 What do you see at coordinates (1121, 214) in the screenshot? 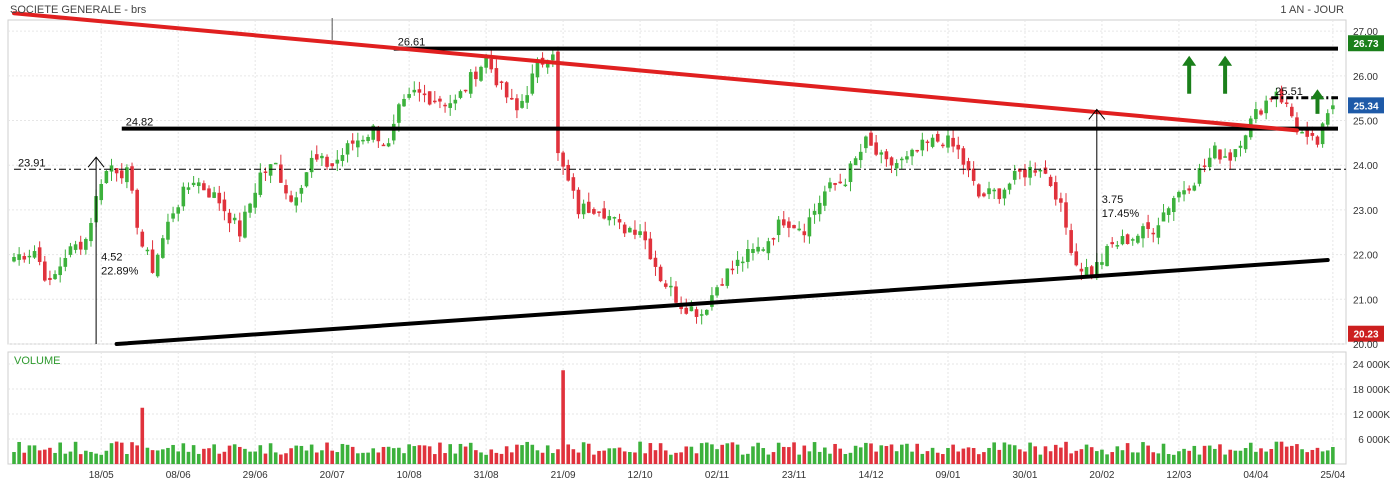
I see `measure-percent: 17.45%` at bounding box center [1121, 214].